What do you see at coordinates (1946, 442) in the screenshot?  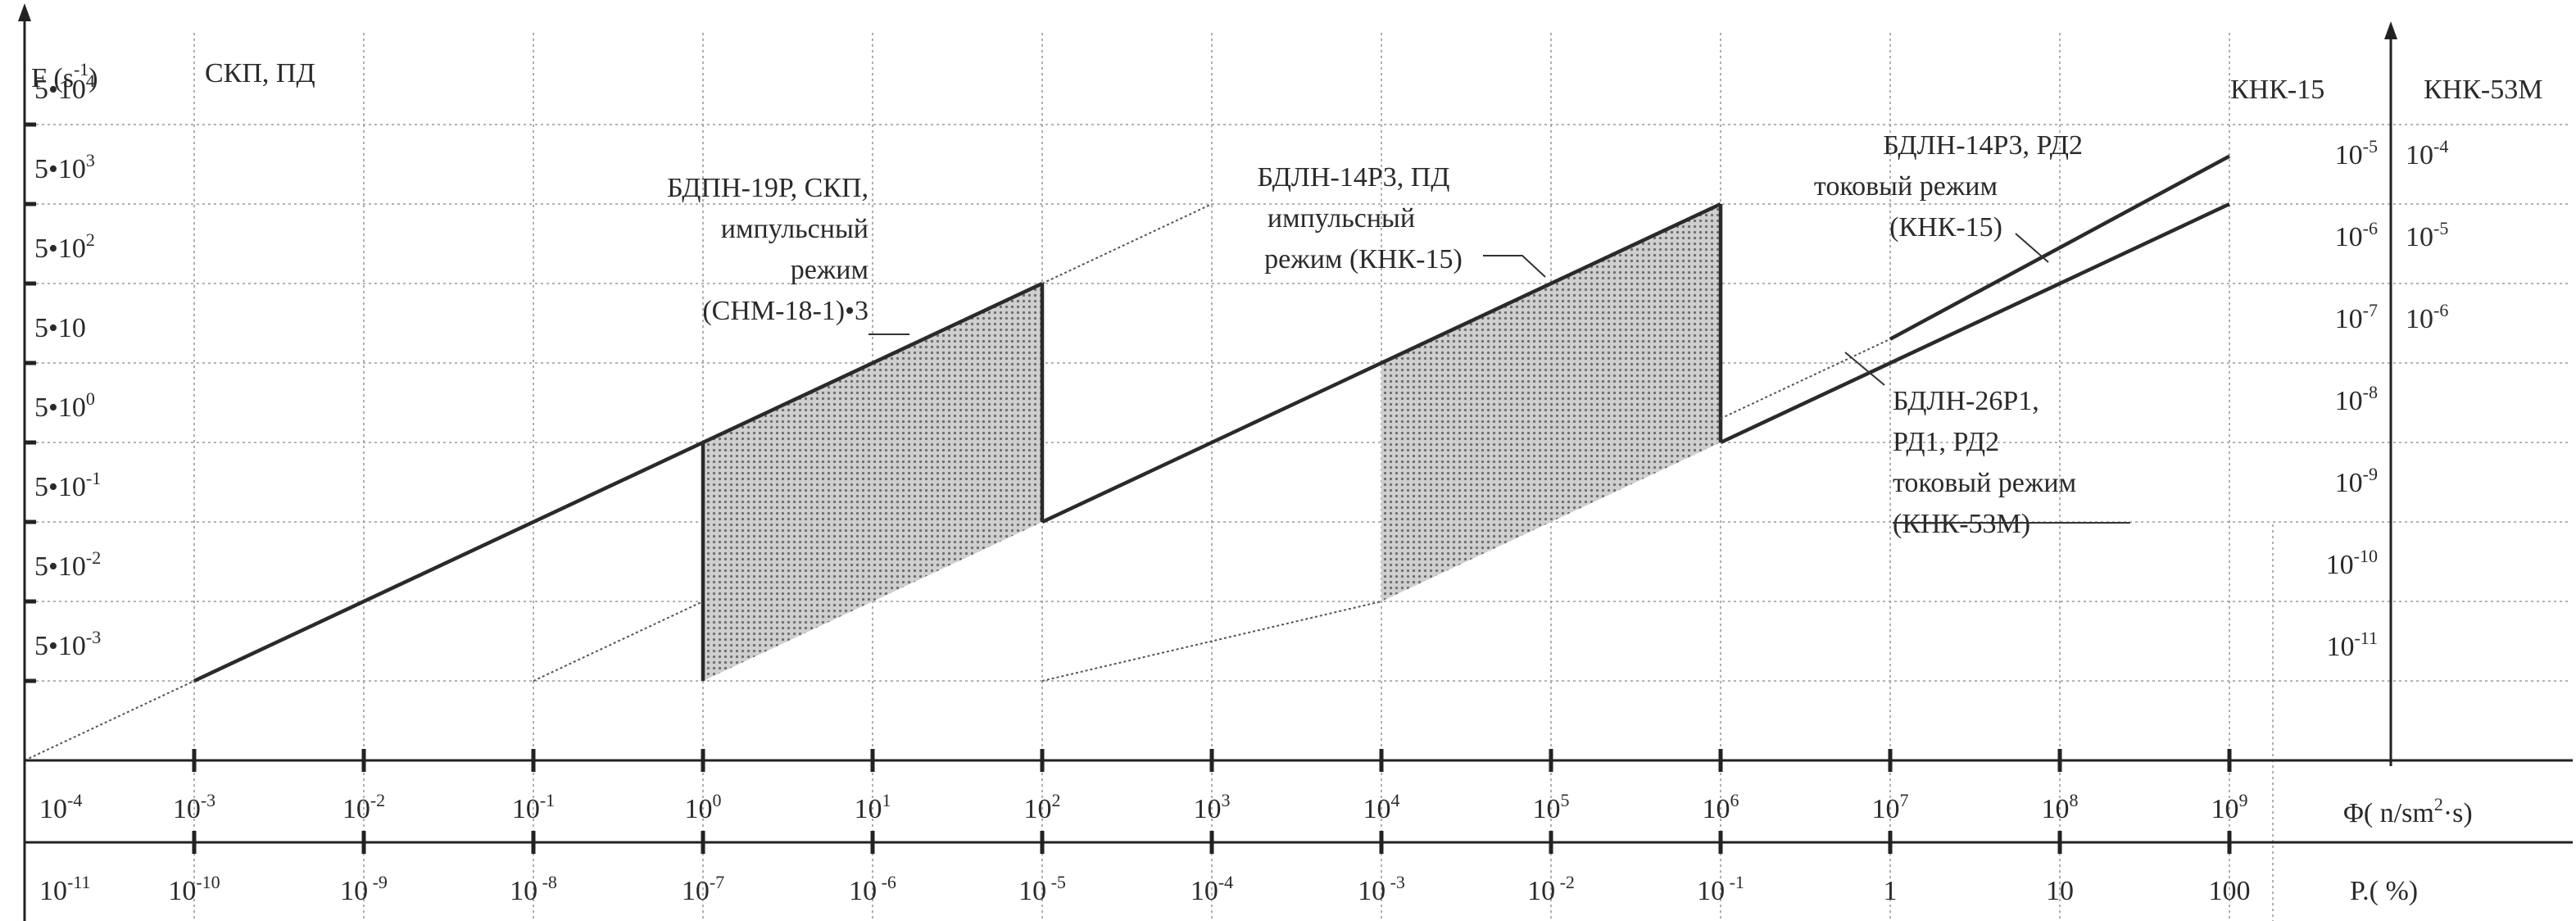 I see `svg-text: РД1, РД2` at bounding box center [1946, 442].